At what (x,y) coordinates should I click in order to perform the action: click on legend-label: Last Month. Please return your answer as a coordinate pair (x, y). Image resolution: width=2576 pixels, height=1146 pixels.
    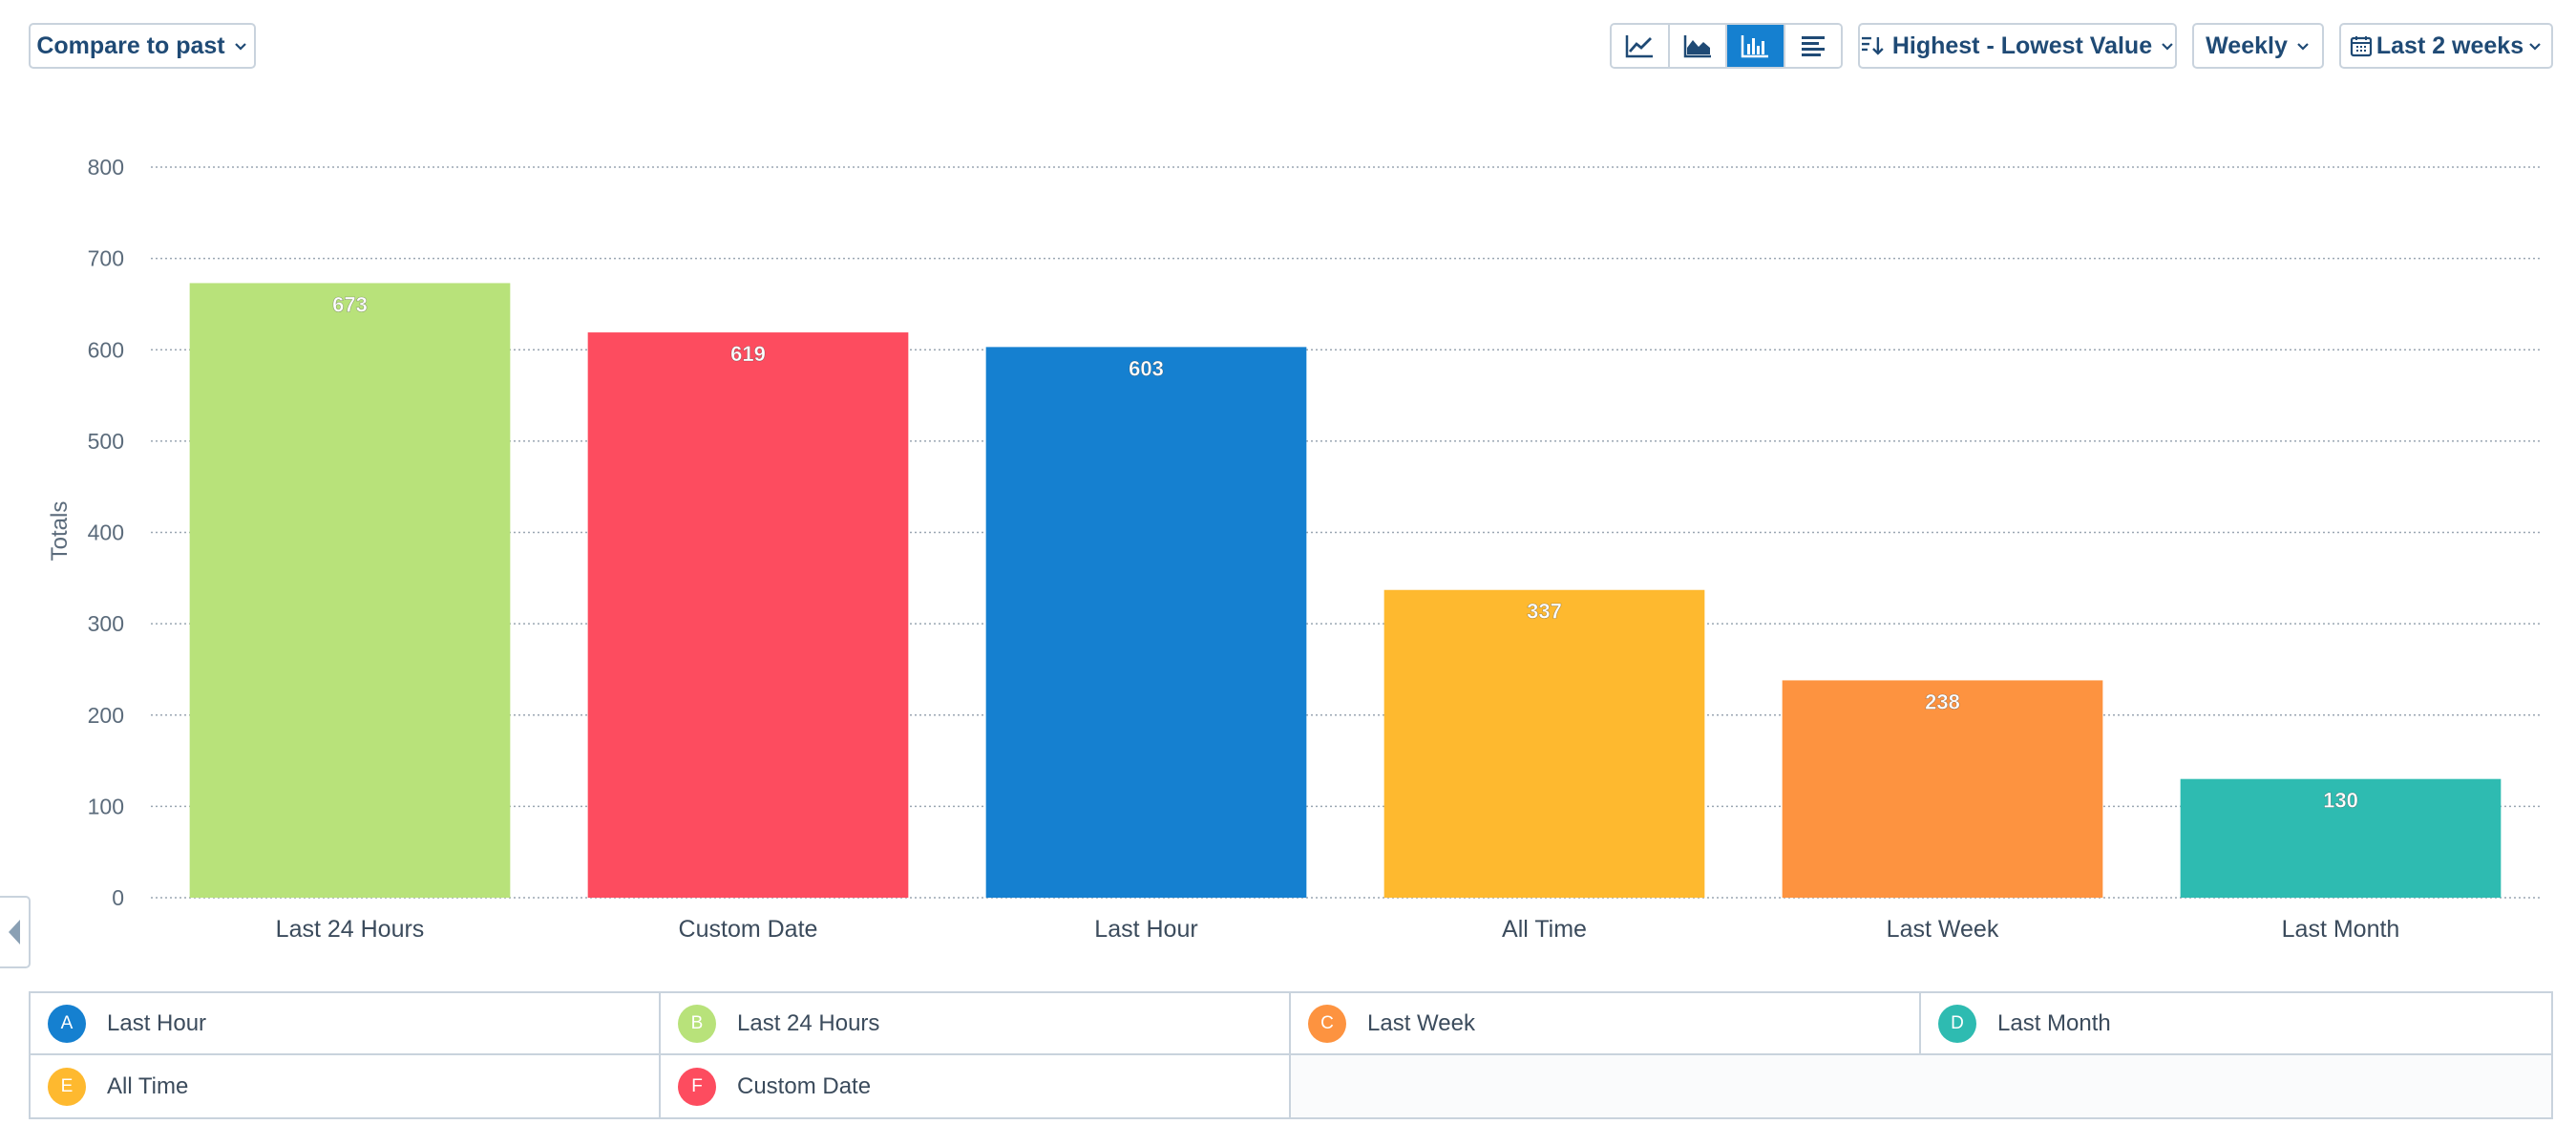
    Looking at the image, I should click on (2054, 1022).